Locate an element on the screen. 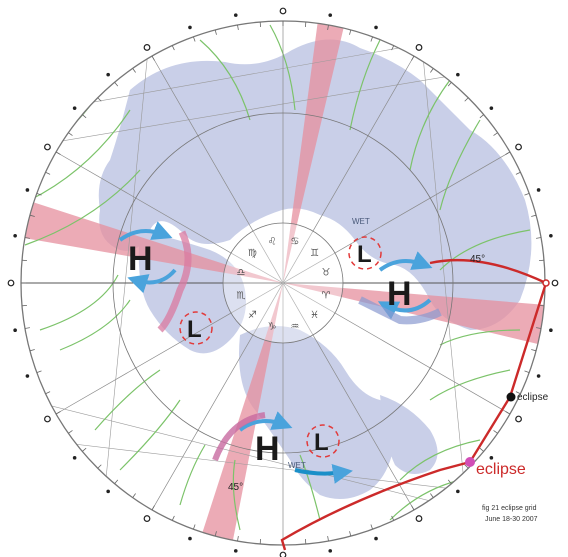 Image resolution: width=568 pixels, height=557 pixels. red-band-south is located at coordinates (241, 414).